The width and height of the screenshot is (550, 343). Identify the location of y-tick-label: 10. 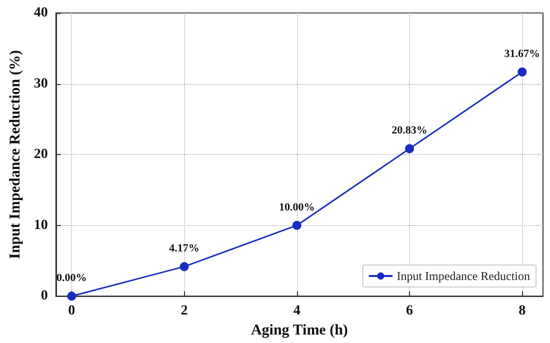
(41, 225).